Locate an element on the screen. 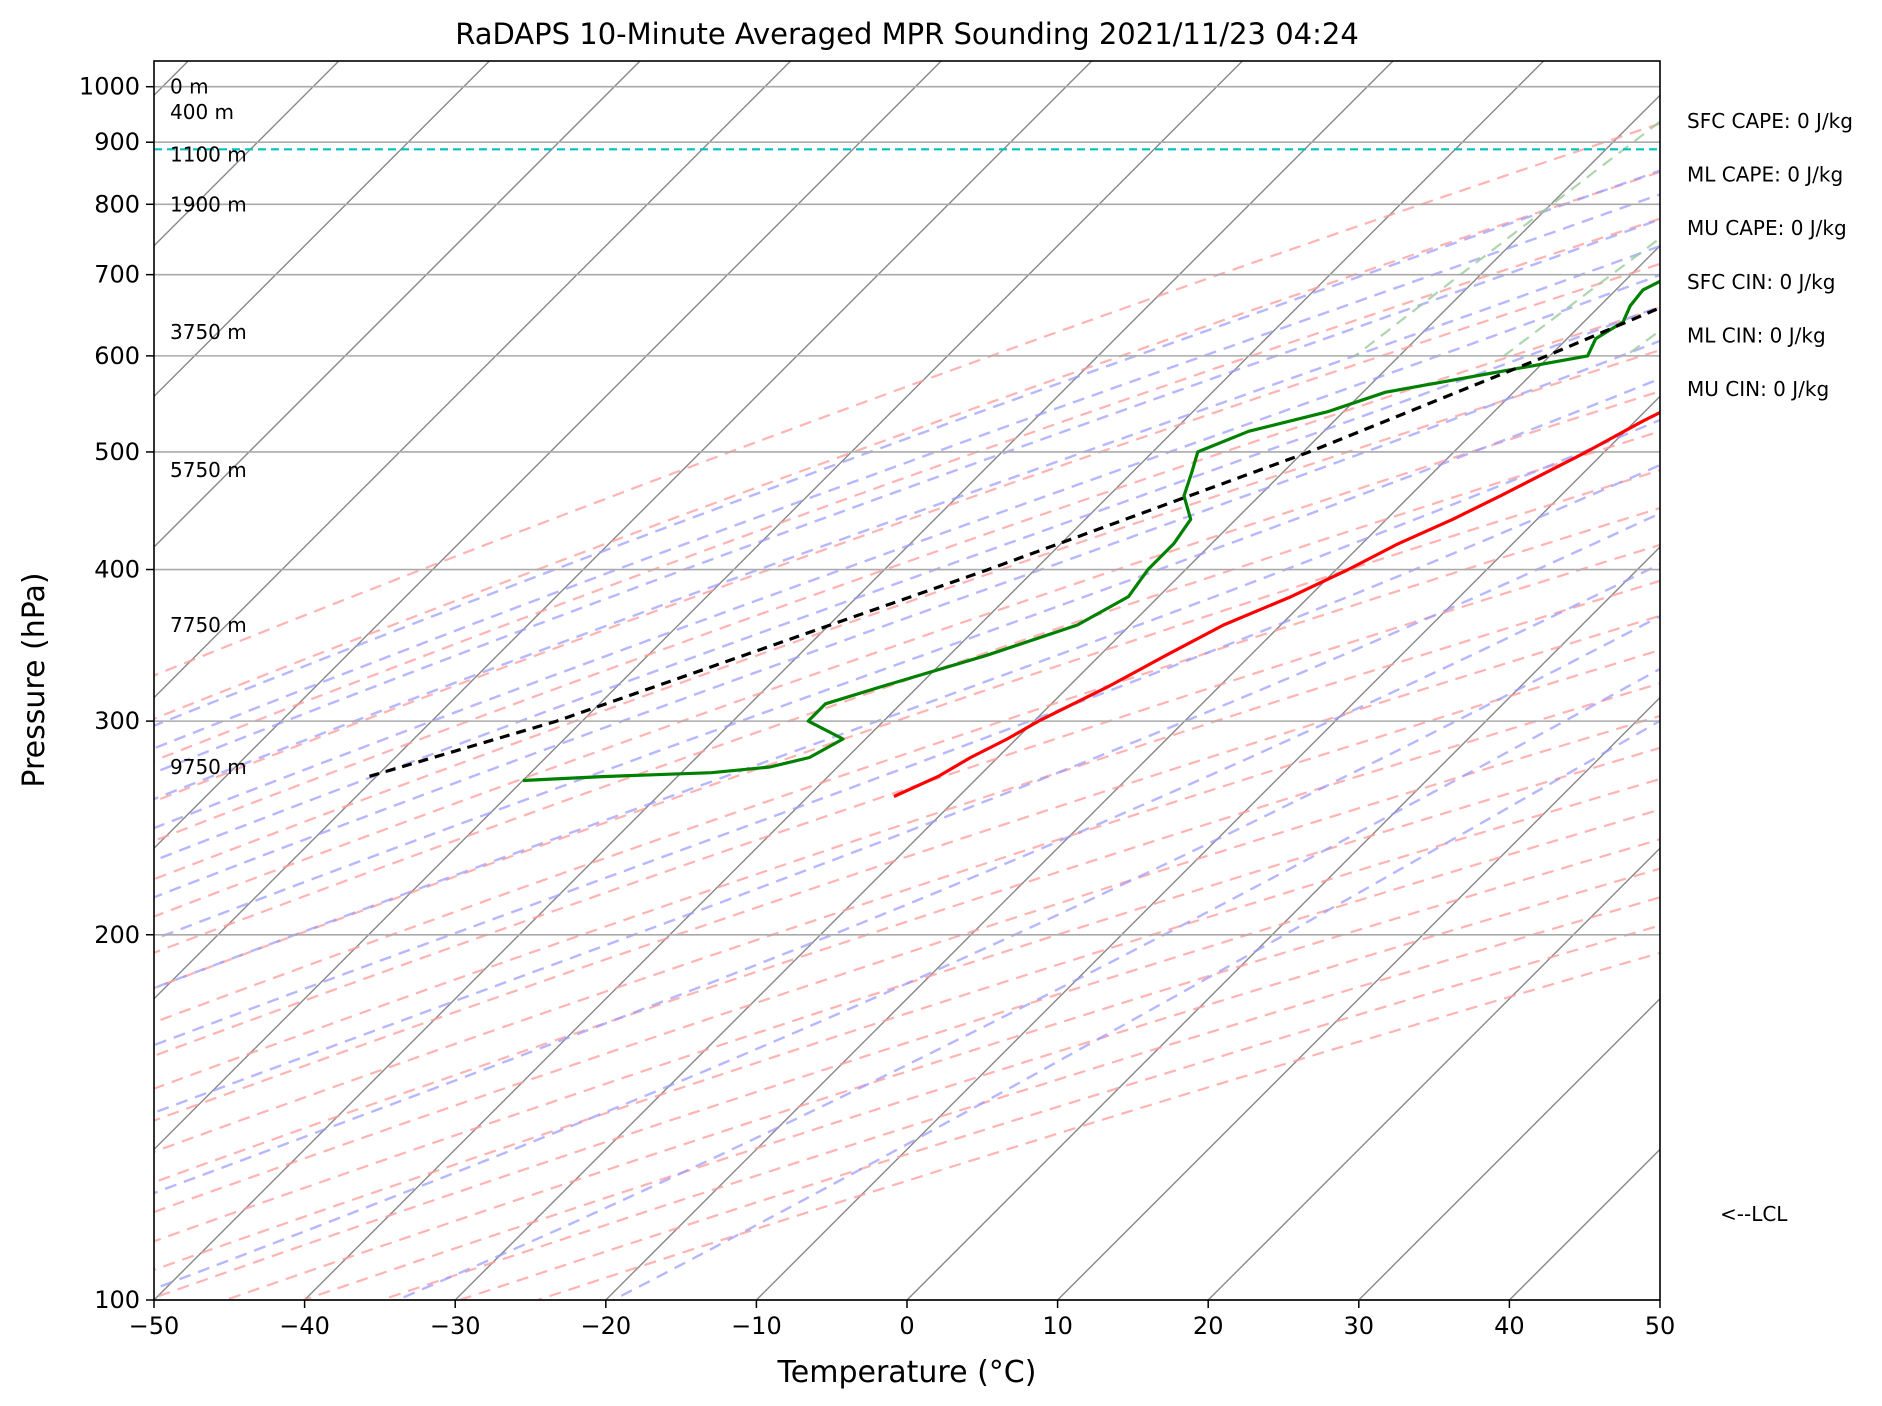 This screenshot has height=1406, width=1882. y-tick-label: 600 is located at coordinates (117, 356).